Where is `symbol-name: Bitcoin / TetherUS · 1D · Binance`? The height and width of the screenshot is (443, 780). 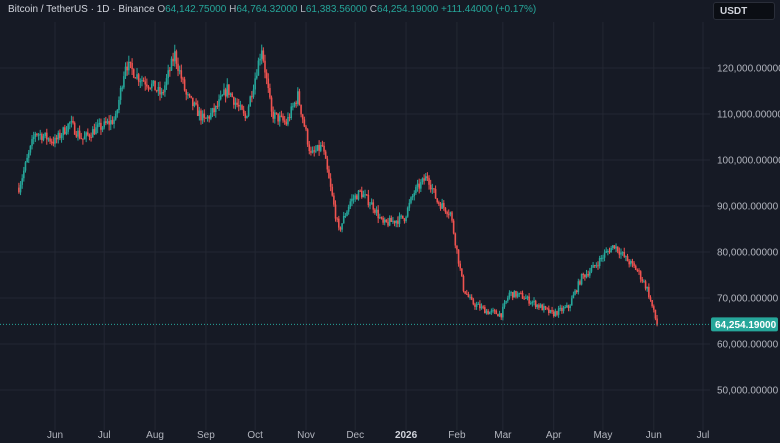
symbol-name: Bitcoin / TetherUS · 1D · Binance is located at coordinates (81, 9).